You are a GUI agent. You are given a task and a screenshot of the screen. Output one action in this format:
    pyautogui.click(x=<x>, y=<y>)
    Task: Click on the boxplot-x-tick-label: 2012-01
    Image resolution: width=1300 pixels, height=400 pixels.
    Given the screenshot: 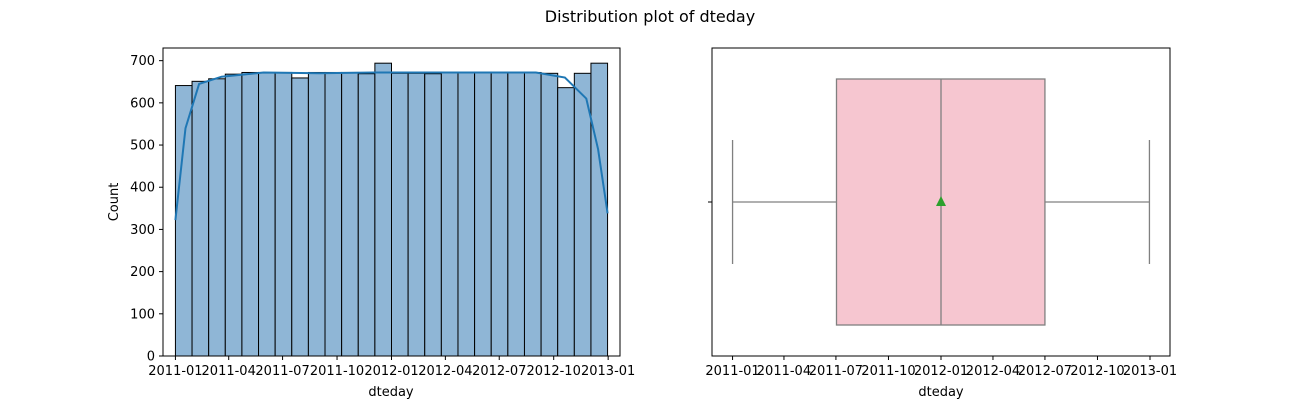 What is the action you would take?
    pyautogui.click(x=941, y=371)
    